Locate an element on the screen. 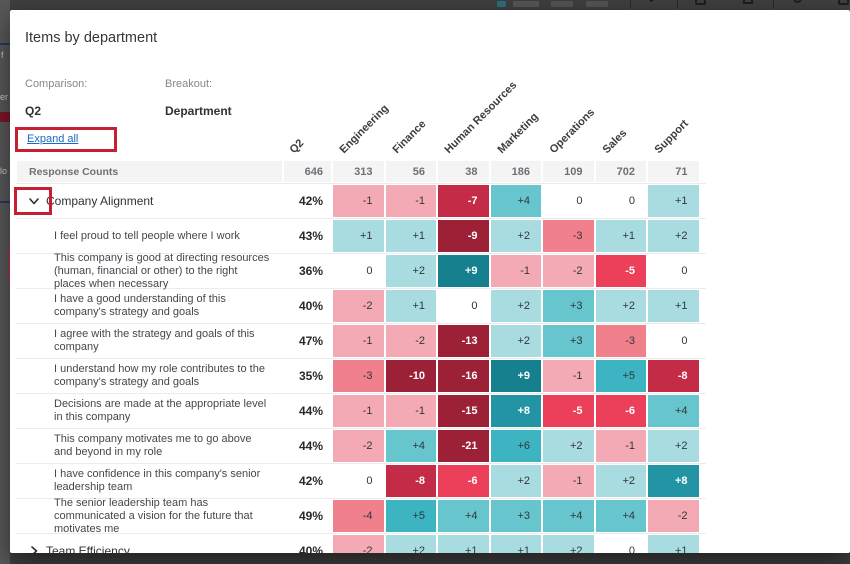  expand-chevron-right-icon is located at coordinates (34, 549).